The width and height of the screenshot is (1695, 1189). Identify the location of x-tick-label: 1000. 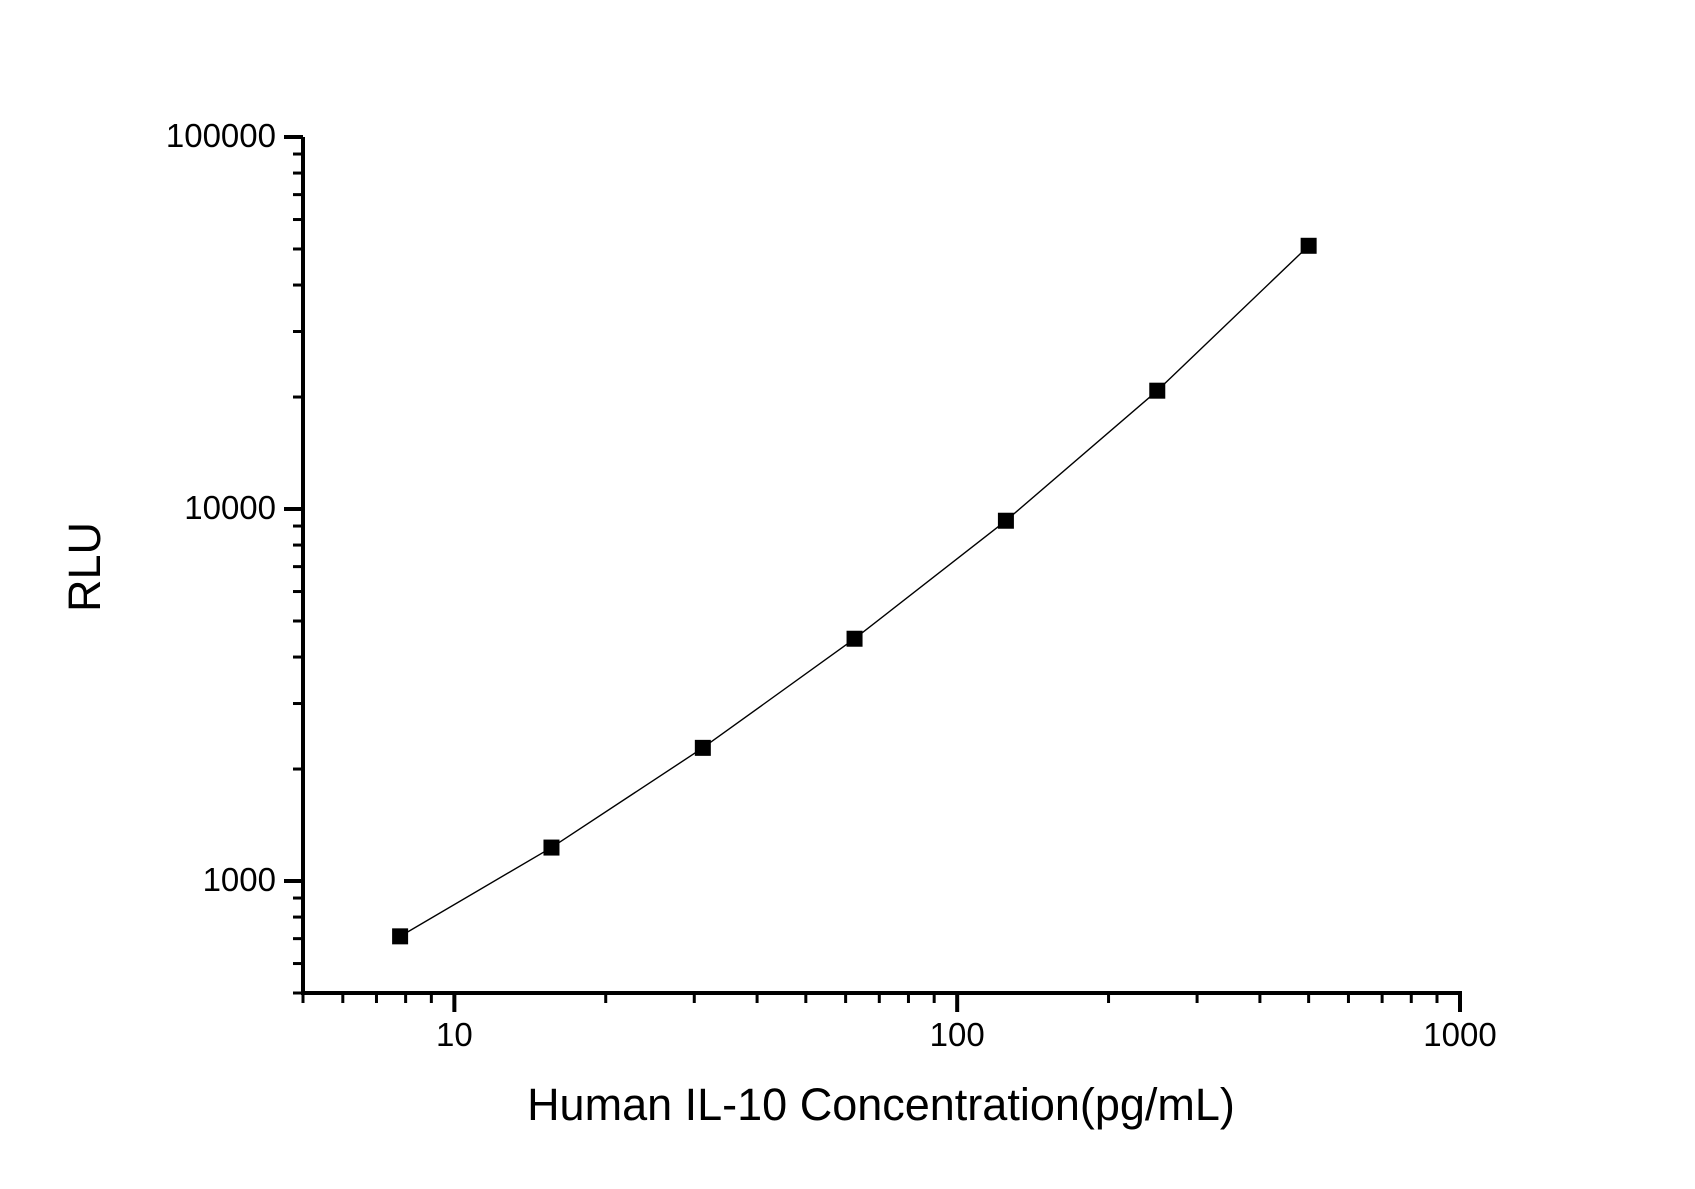
(1459, 1034).